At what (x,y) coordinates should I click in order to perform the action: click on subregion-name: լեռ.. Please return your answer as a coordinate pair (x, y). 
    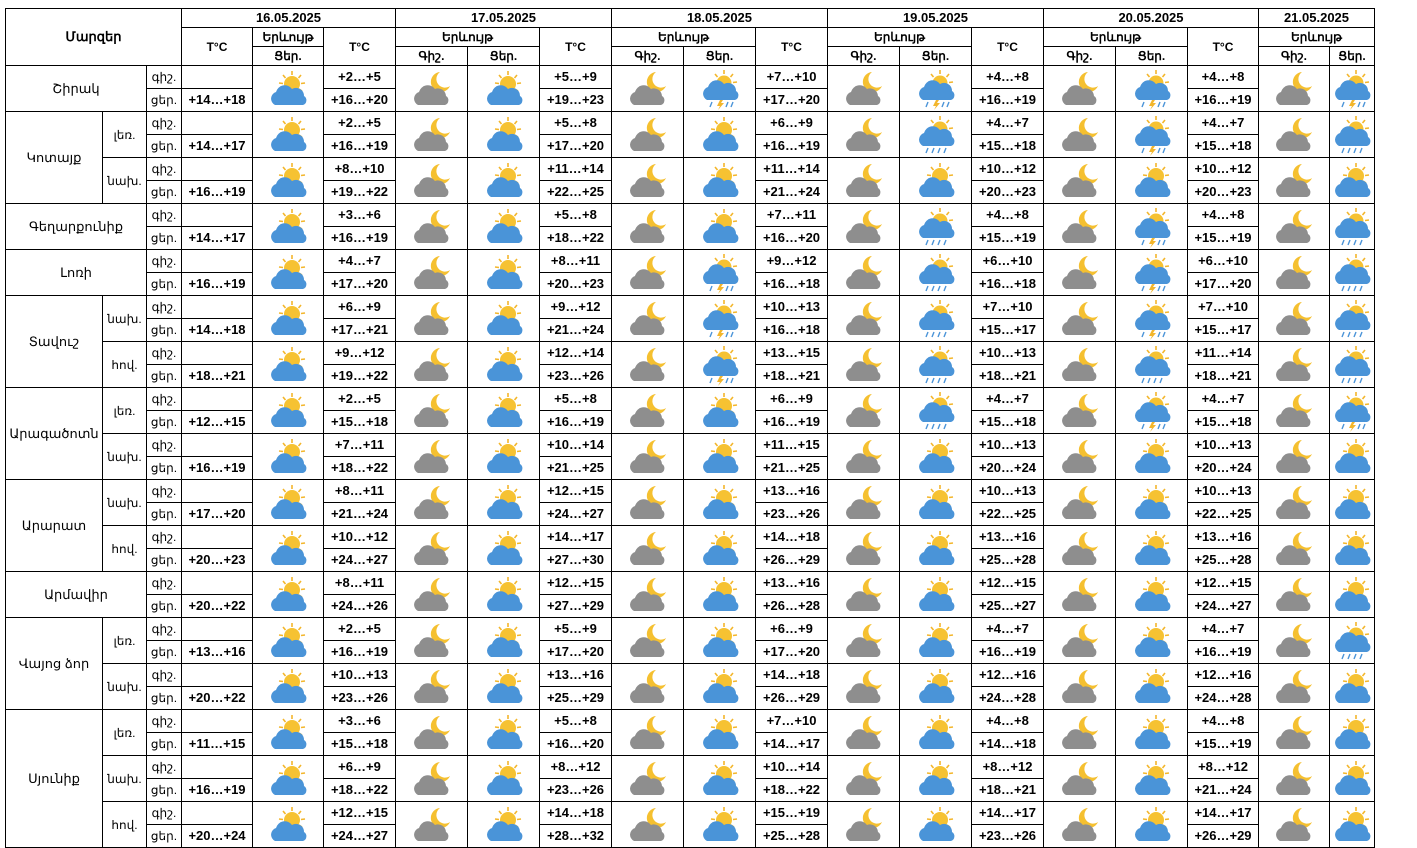
    Looking at the image, I should click on (124, 640).